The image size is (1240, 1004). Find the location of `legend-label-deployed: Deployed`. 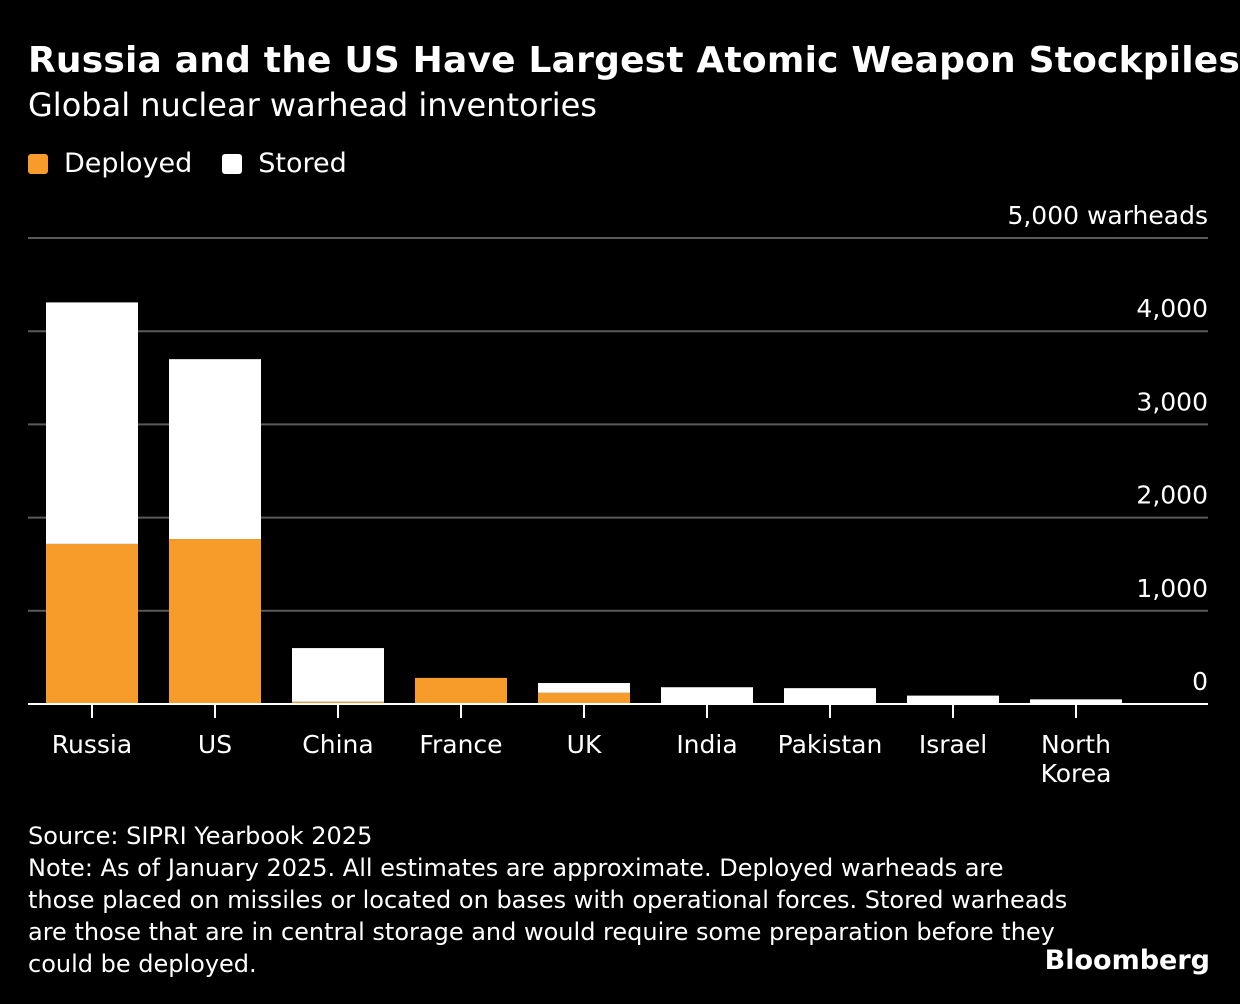

legend-label-deployed: Deployed is located at coordinates (128, 163).